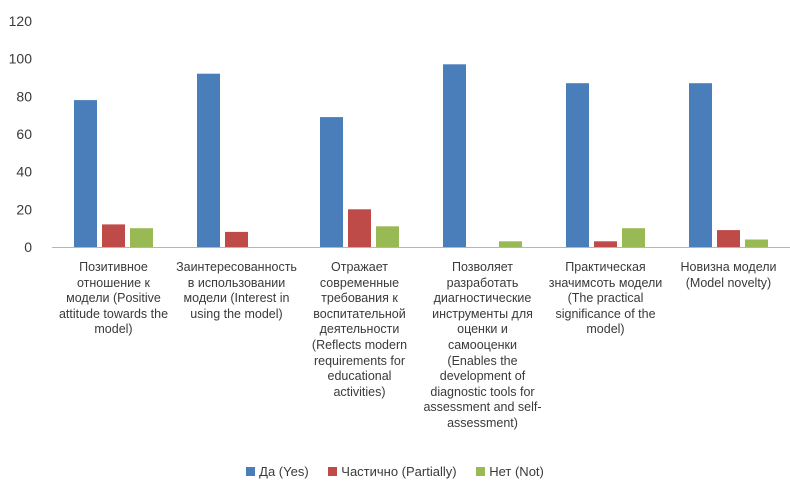  I want to click on y-tick-label: 100, so click(21, 59).